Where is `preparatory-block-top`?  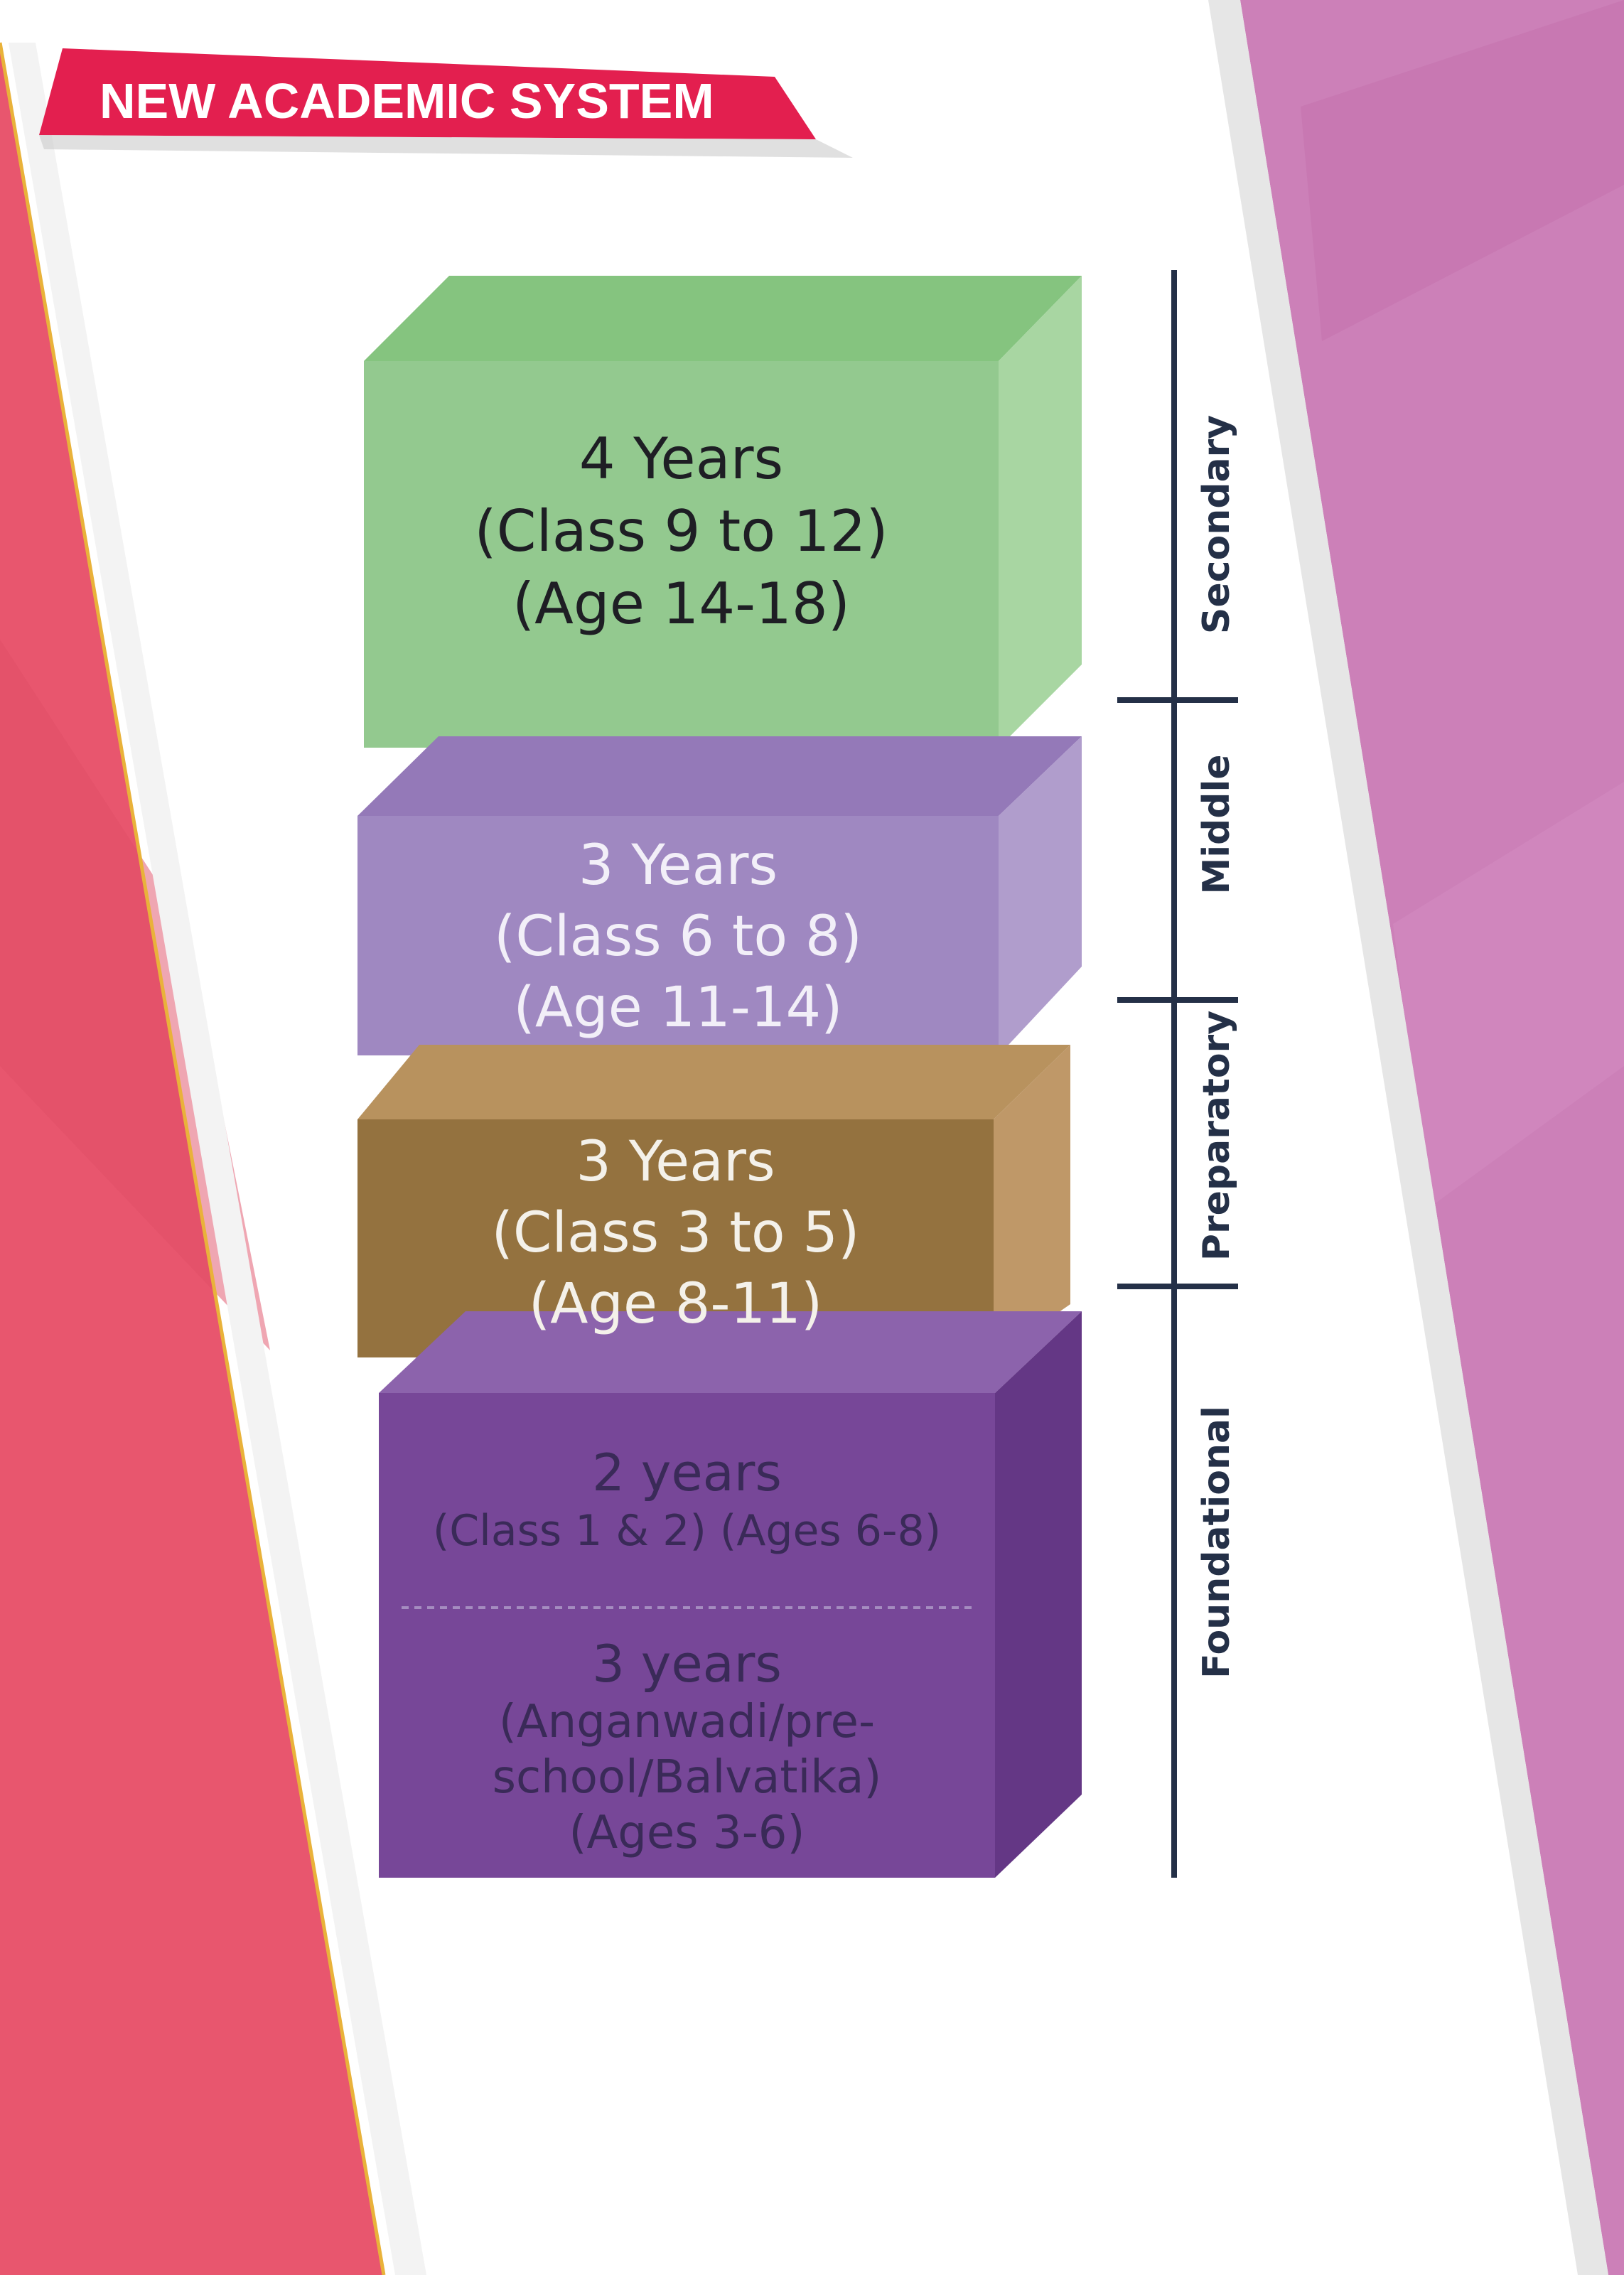 preparatory-block-top is located at coordinates (713, 1082).